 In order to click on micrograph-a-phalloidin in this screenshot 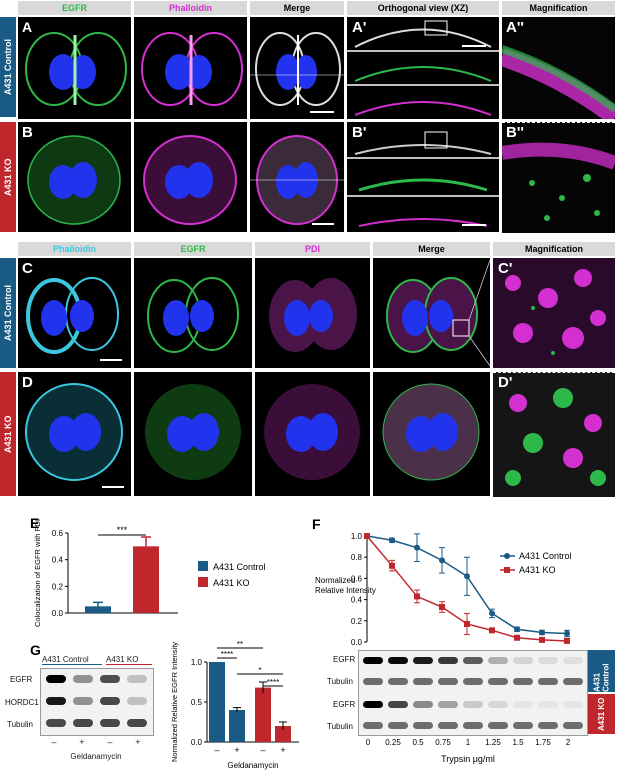, I will do `click(190, 68)`.